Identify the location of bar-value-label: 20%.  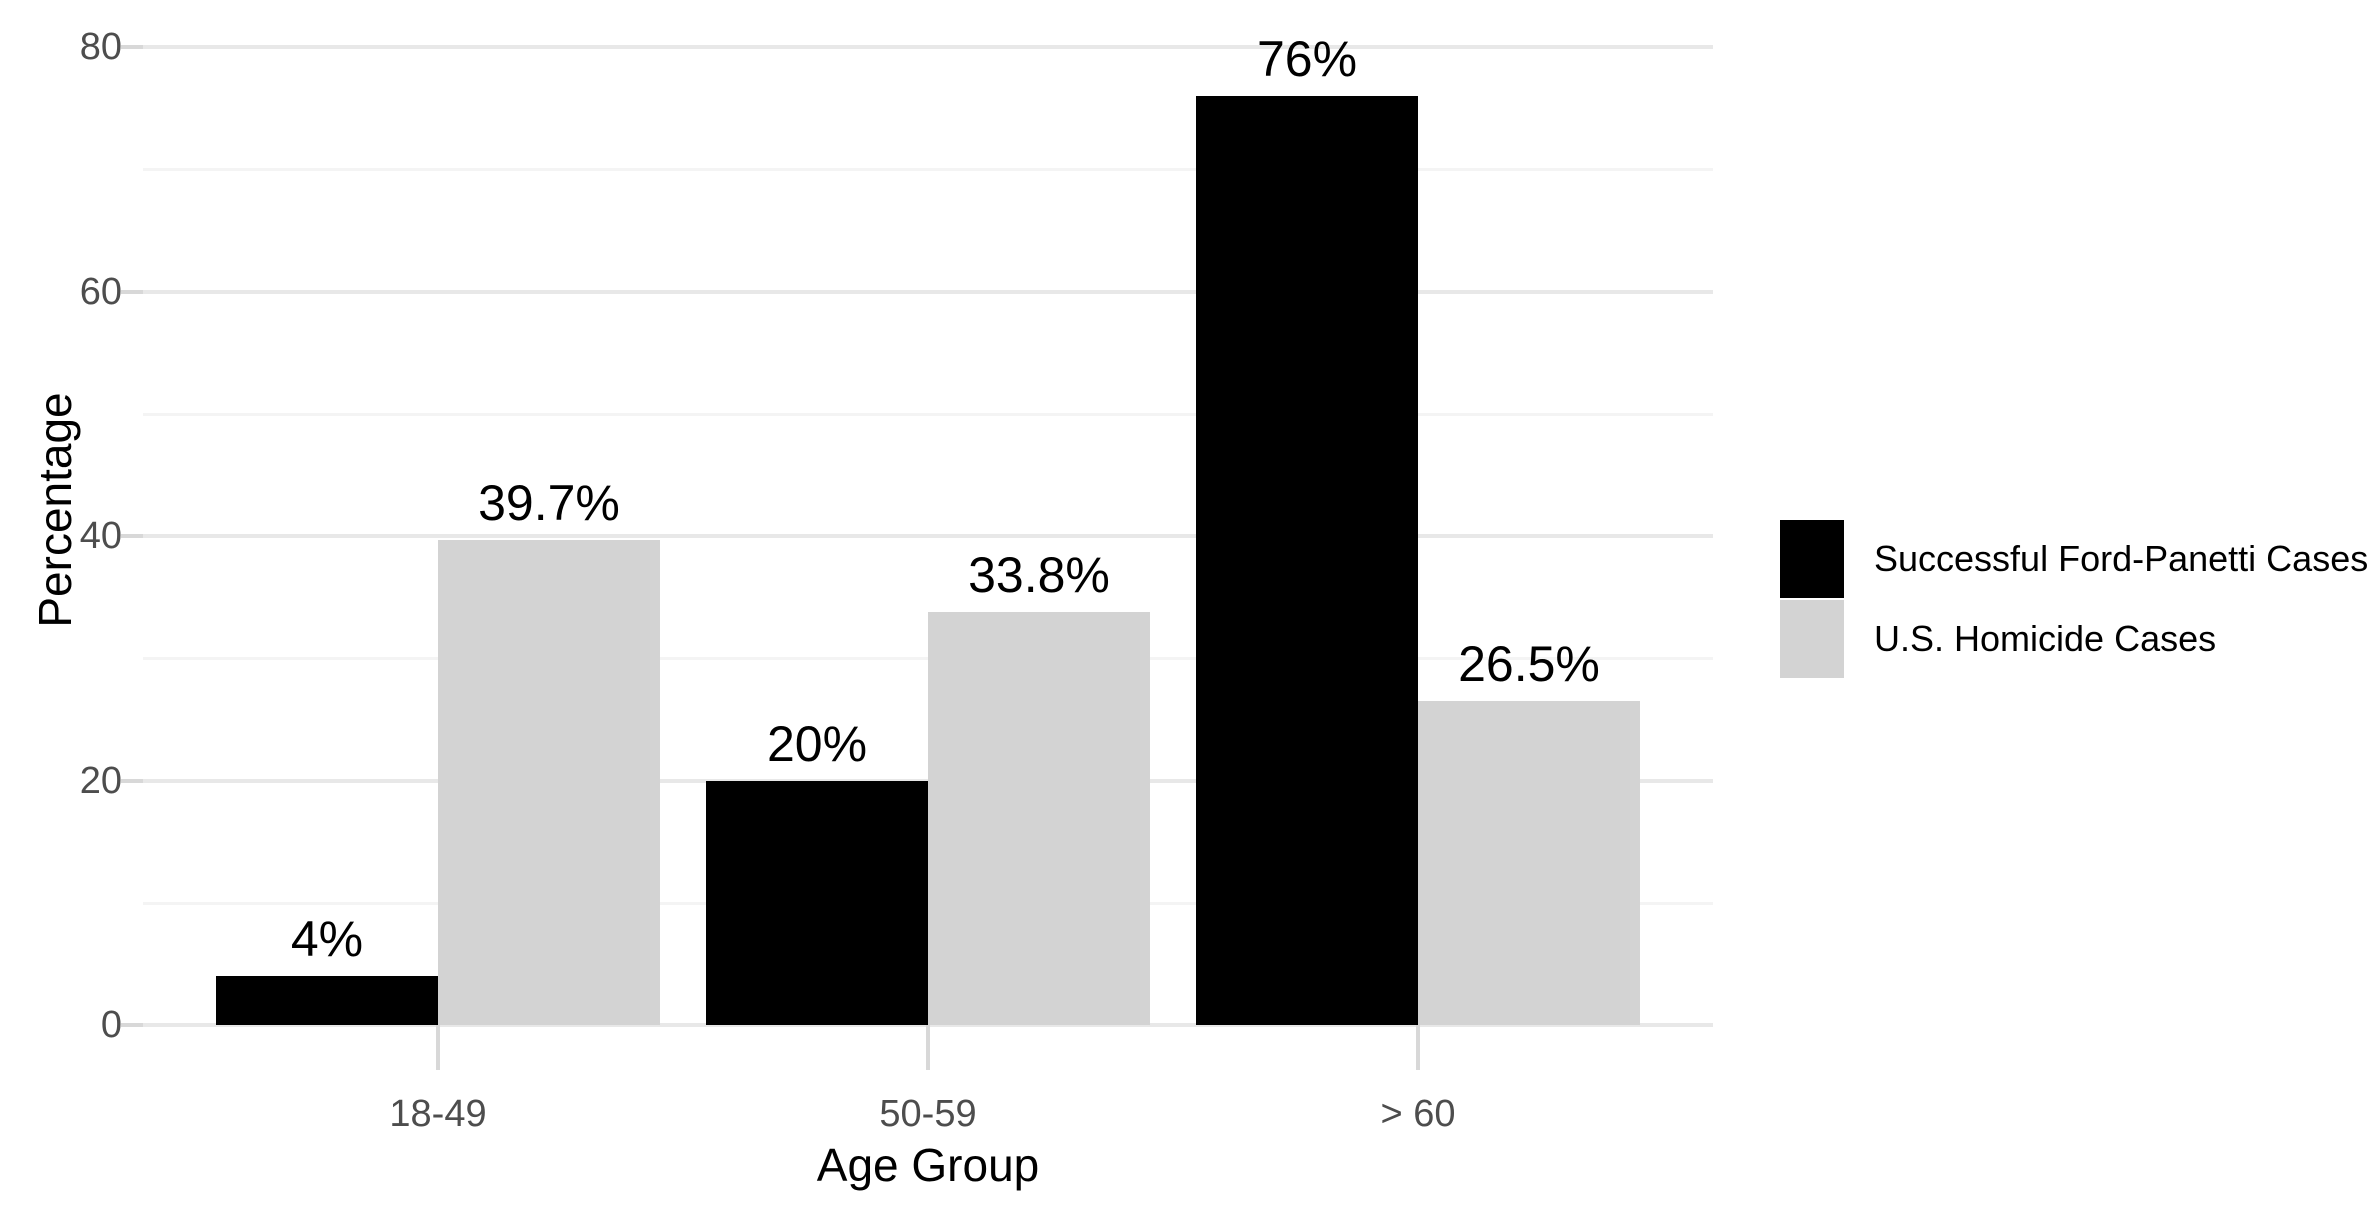
(817, 743).